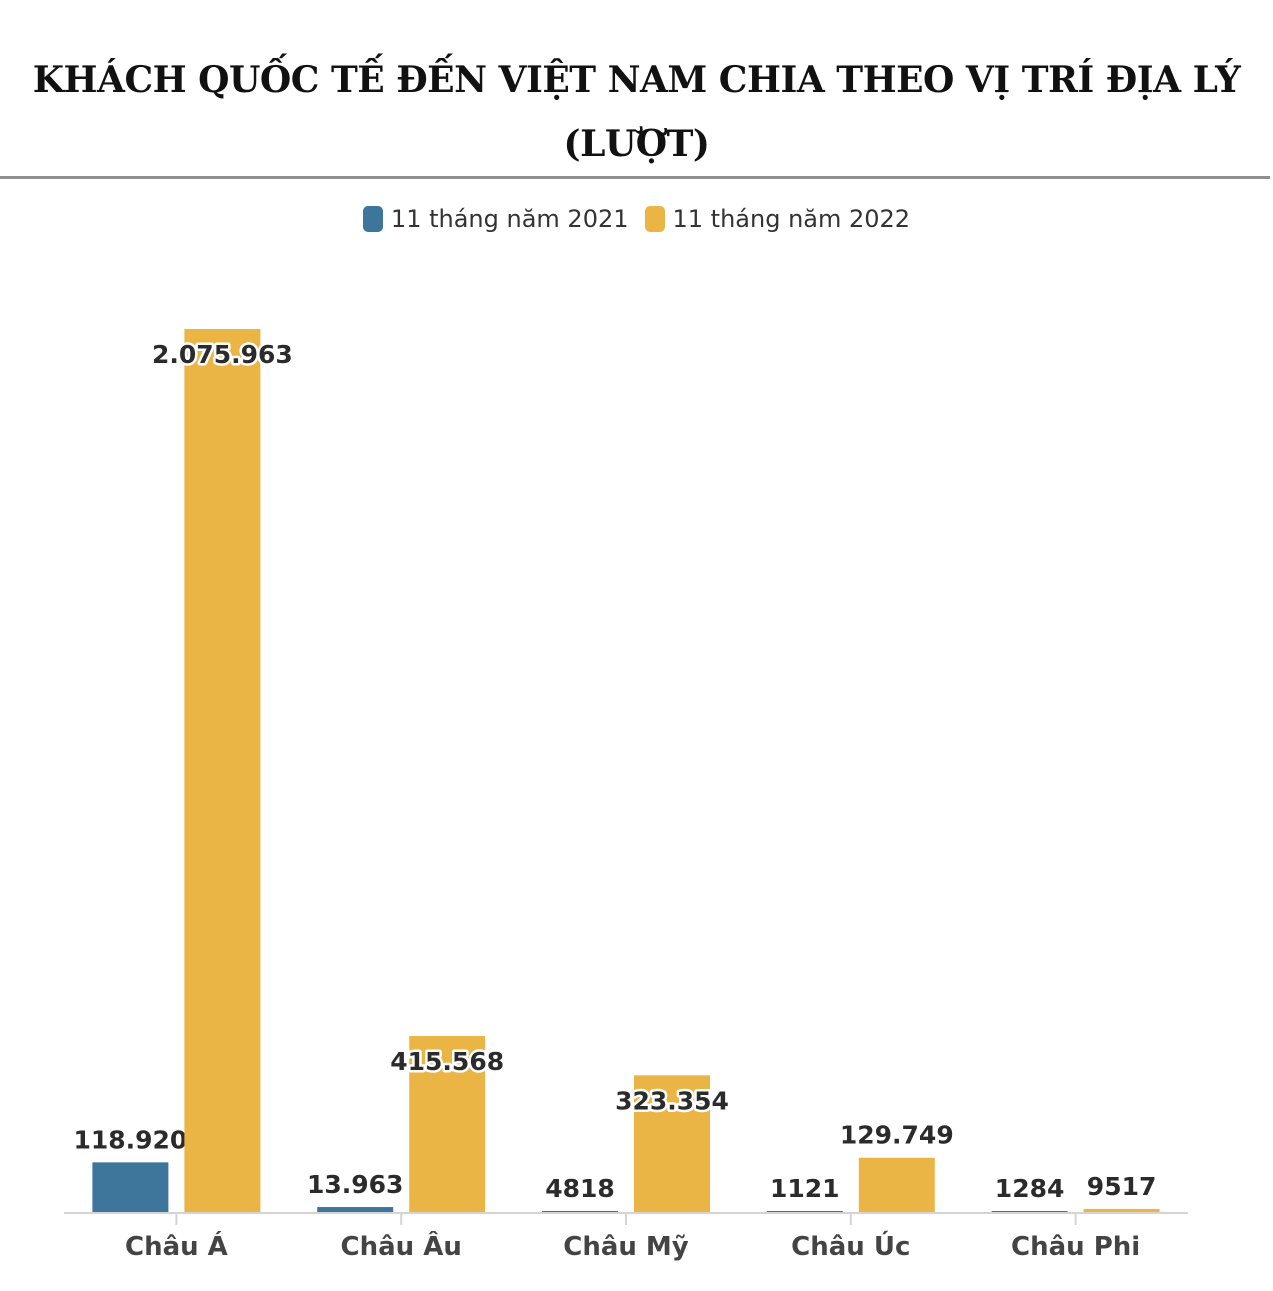 The height and width of the screenshot is (1291, 1273). Describe the element at coordinates (222, 354) in the screenshot. I see `data-label-2022: 2.075.963` at that location.